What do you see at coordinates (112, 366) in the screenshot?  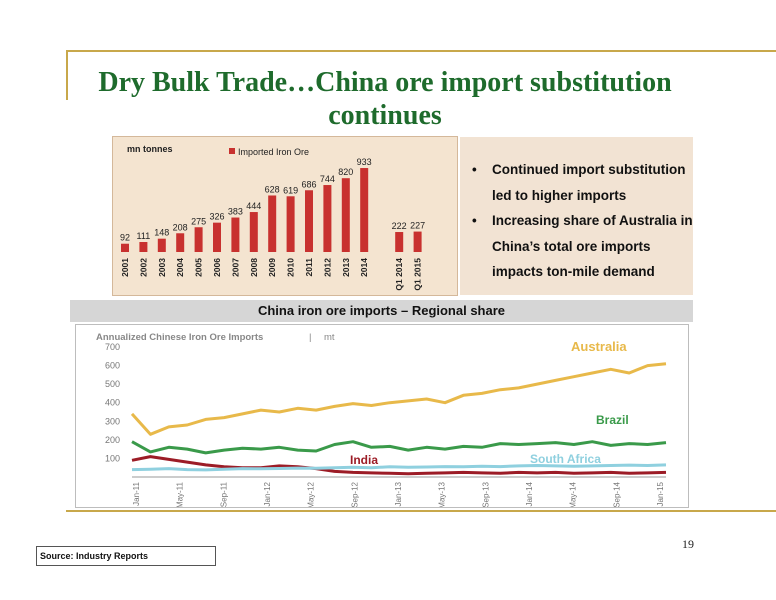 I see `line-y-tick-label: 600` at bounding box center [112, 366].